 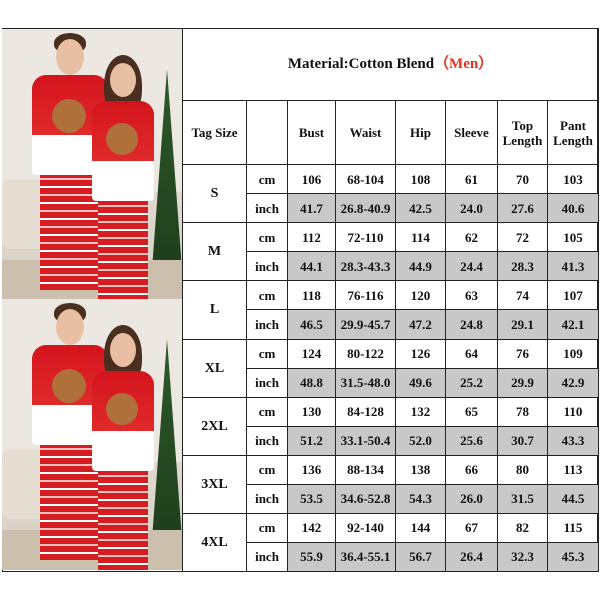 What do you see at coordinates (214, 368) in the screenshot?
I see `tag-size-cell: XL` at bounding box center [214, 368].